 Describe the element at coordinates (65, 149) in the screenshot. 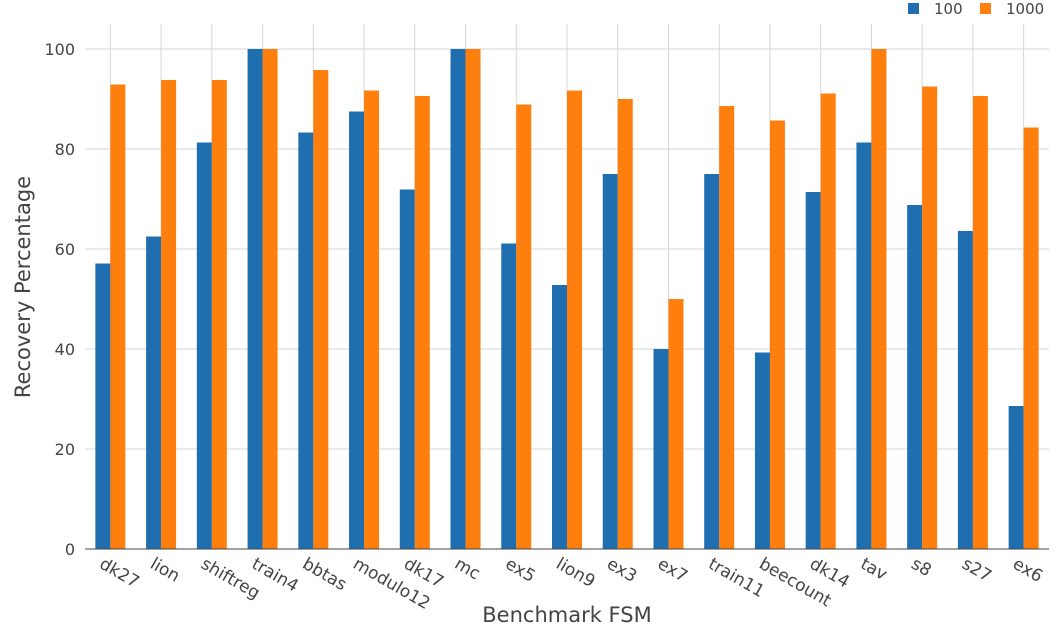

I see `y-tick-label: 80` at that location.